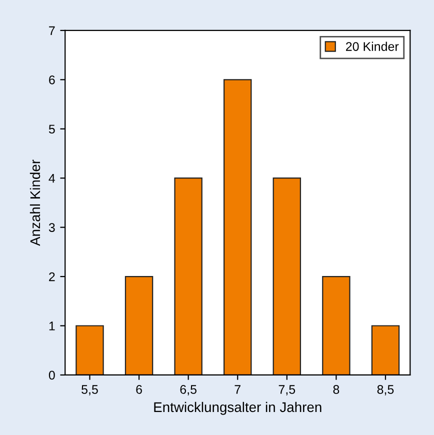 This screenshot has height=435, width=434. Describe the element at coordinates (51, 375) in the screenshot. I see `y-tick-label: 0` at that location.